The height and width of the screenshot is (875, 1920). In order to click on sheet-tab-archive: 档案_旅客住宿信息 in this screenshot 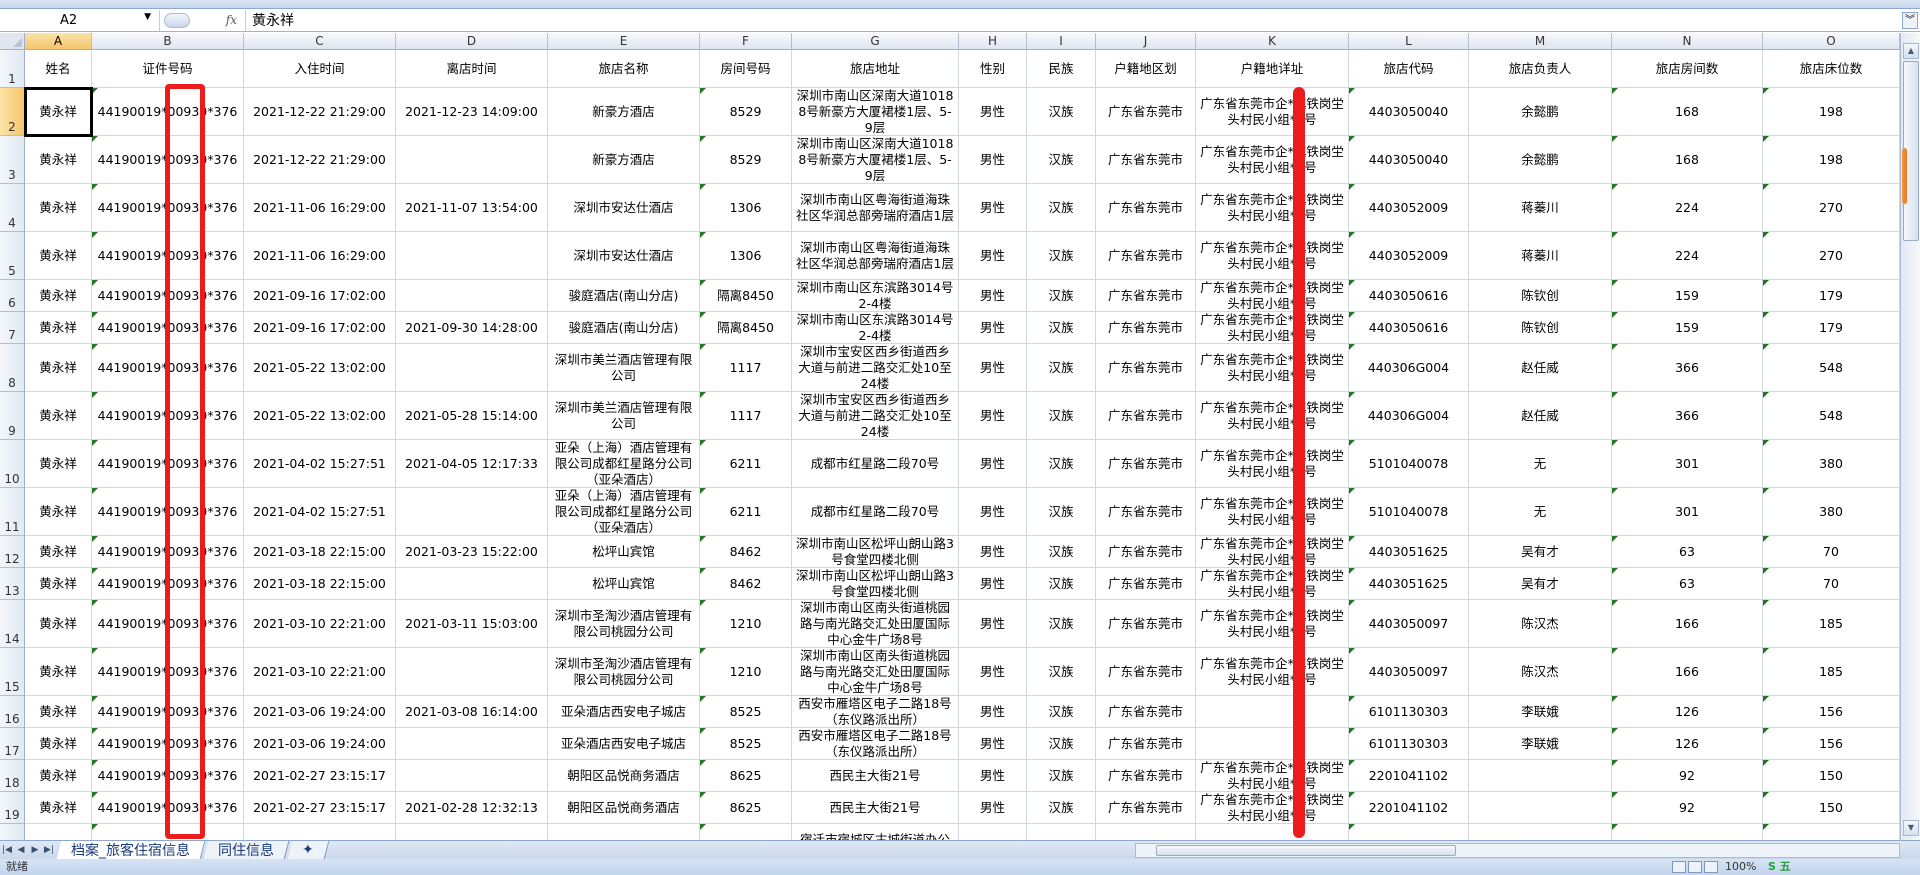, I will do `click(131, 850)`.